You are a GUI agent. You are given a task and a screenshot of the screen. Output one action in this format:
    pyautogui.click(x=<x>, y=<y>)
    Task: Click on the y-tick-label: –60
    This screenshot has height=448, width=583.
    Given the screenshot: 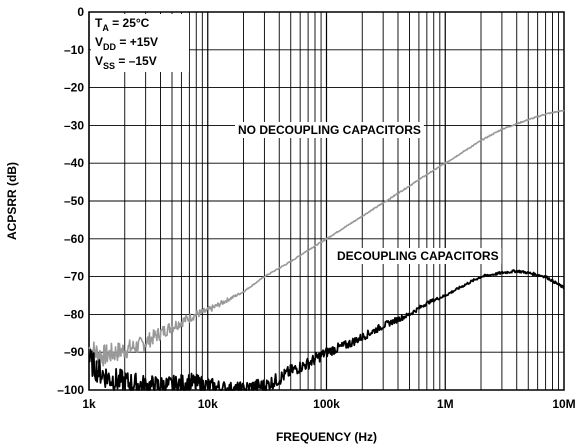 What is the action you would take?
    pyautogui.click(x=74, y=239)
    